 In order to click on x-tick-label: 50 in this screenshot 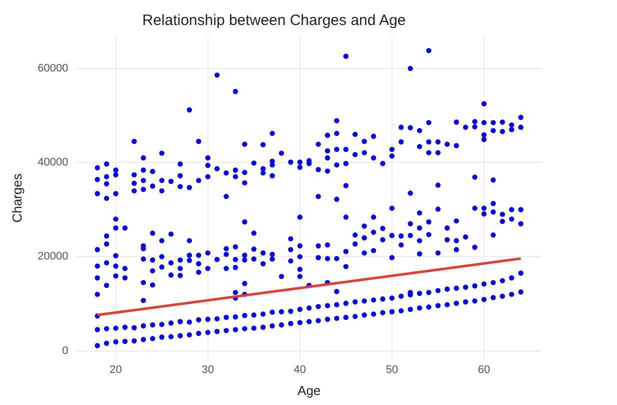, I will do `click(392, 370)`.